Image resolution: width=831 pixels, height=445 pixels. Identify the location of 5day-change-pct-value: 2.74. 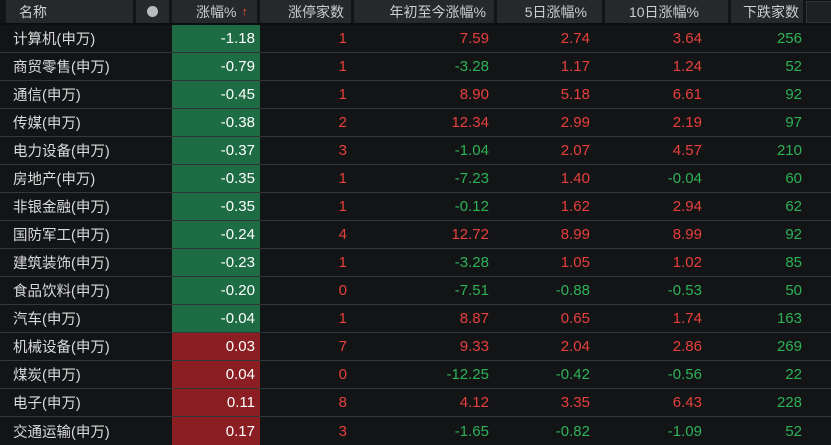
(575, 38).